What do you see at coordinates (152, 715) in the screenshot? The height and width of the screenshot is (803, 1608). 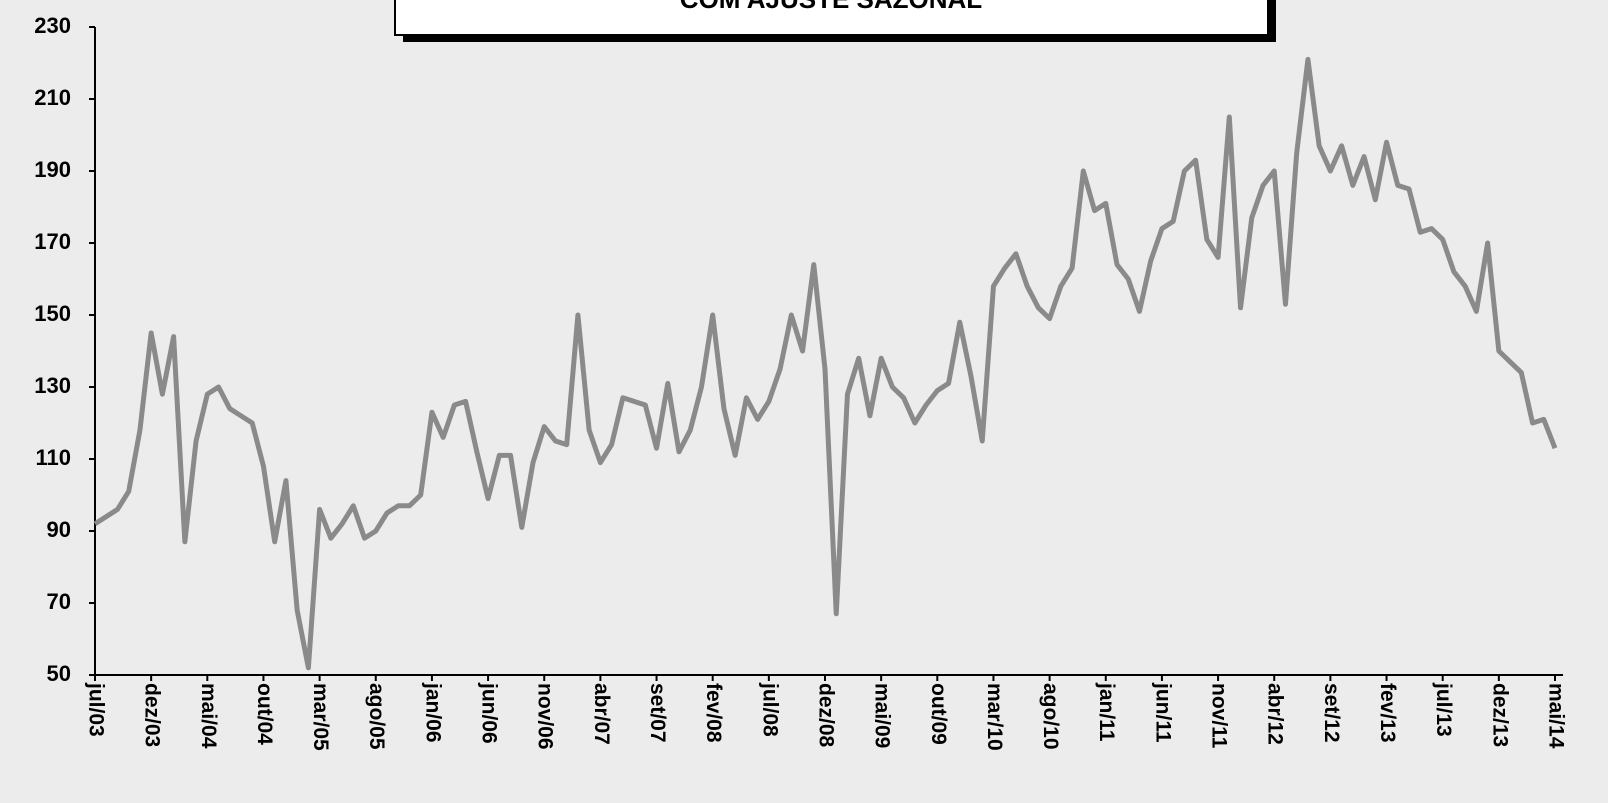 I see `x-tick-label: dez/03` at bounding box center [152, 715].